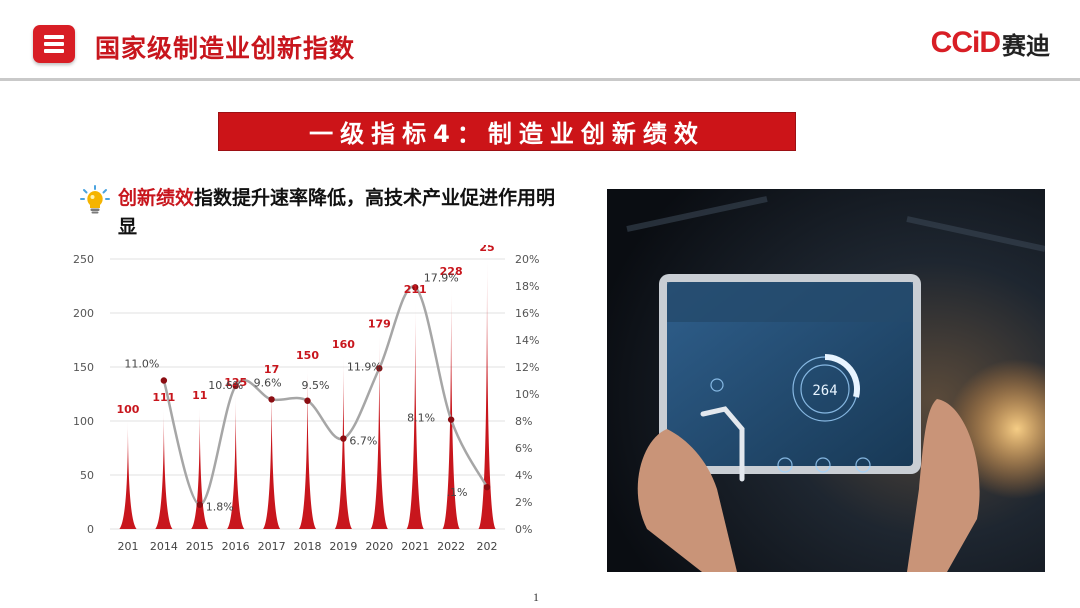 The image size is (1080, 608). I want to click on x-tick-label: 202, so click(487, 546).